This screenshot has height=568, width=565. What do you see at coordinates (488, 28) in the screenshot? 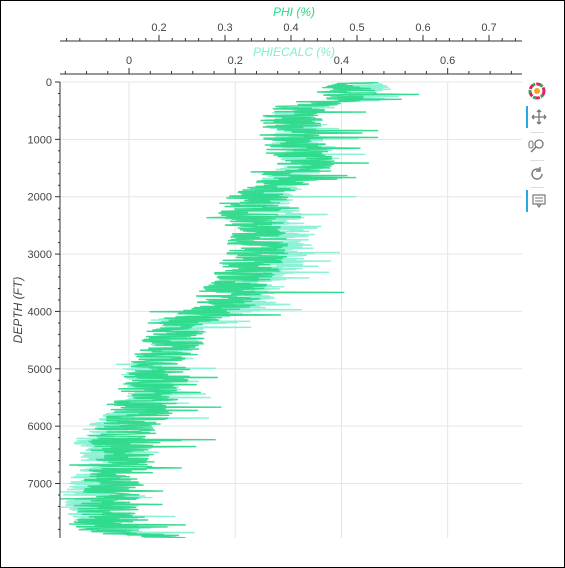
I see `phi-tick-label: 0.7` at bounding box center [488, 28].